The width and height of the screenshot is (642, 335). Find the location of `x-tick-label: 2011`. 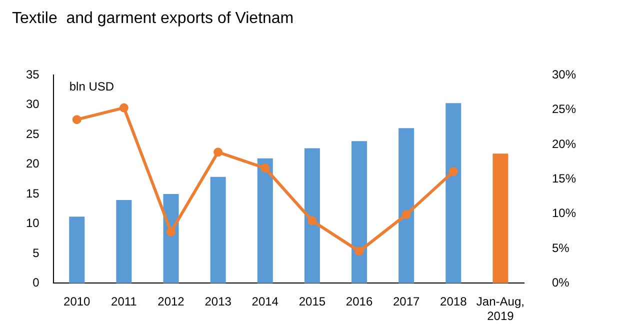

x-tick-label: 2011 is located at coordinates (124, 301).